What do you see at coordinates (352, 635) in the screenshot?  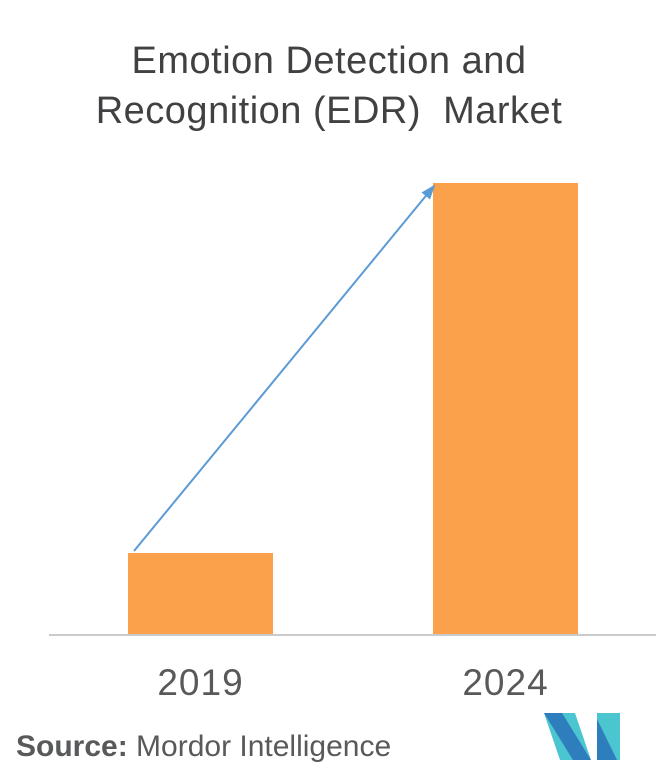 I see `x-axis-line` at bounding box center [352, 635].